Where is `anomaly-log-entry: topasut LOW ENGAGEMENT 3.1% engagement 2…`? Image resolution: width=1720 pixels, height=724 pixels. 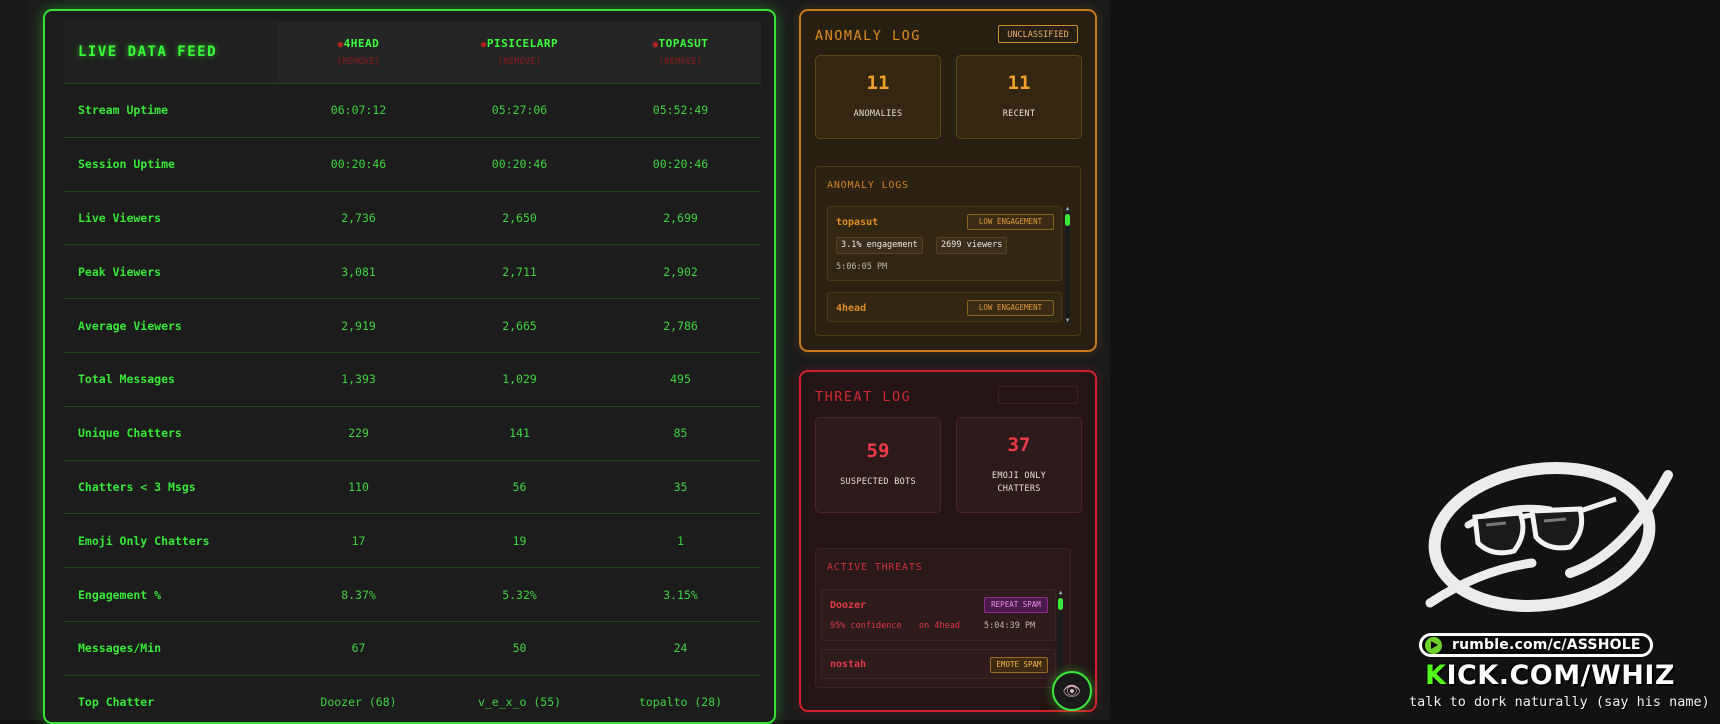
anomaly-log-entry: topasut LOW ENGAGEMENT 3.1% engagement 2… is located at coordinates (944, 243).